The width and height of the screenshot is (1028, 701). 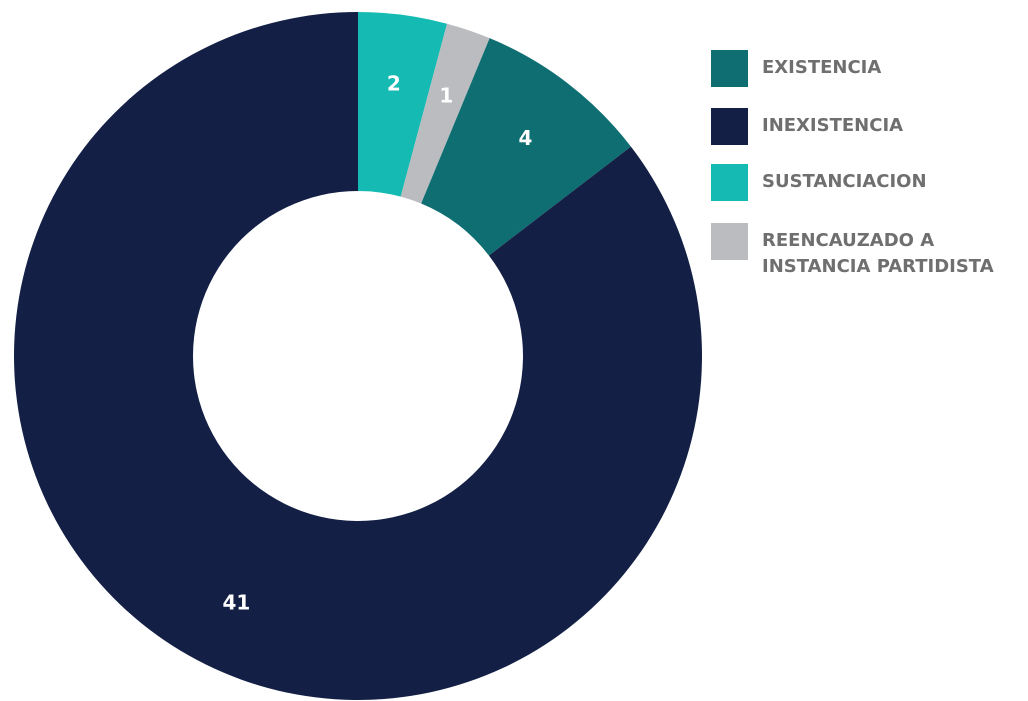 I want to click on legend-item-sustanciacion: SUSTANCIACION, so click(x=819, y=182).